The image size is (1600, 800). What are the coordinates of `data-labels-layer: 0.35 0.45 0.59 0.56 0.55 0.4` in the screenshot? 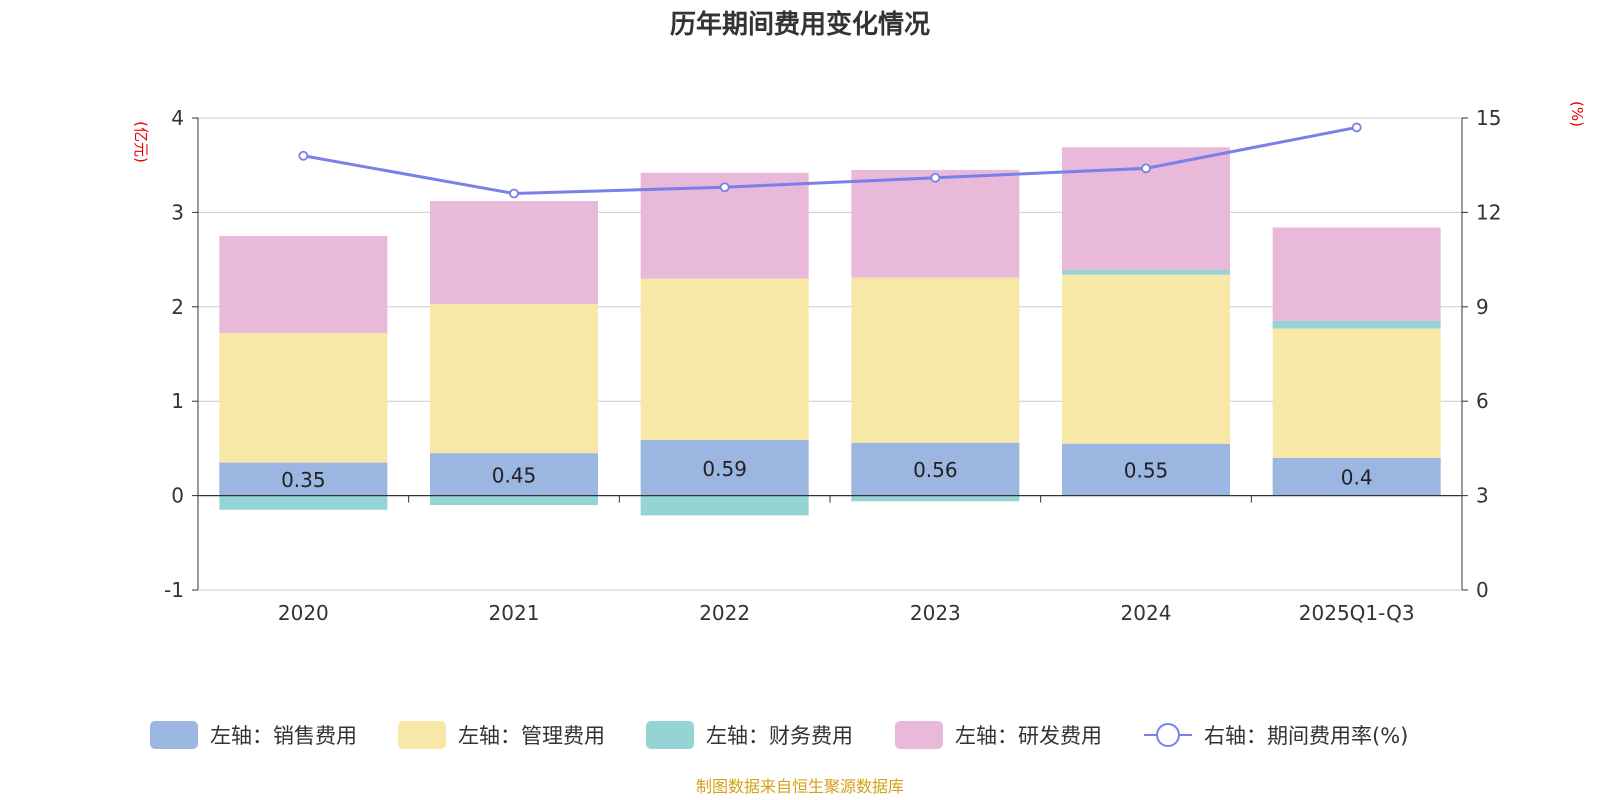 It's located at (827, 474).